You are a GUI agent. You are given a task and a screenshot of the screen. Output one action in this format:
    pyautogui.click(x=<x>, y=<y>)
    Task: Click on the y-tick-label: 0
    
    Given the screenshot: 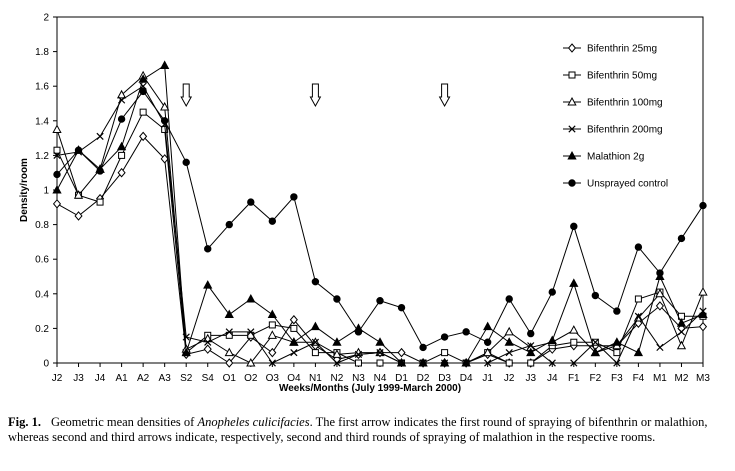 What is the action you would take?
    pyautogui.click(x=46, y=364)
    